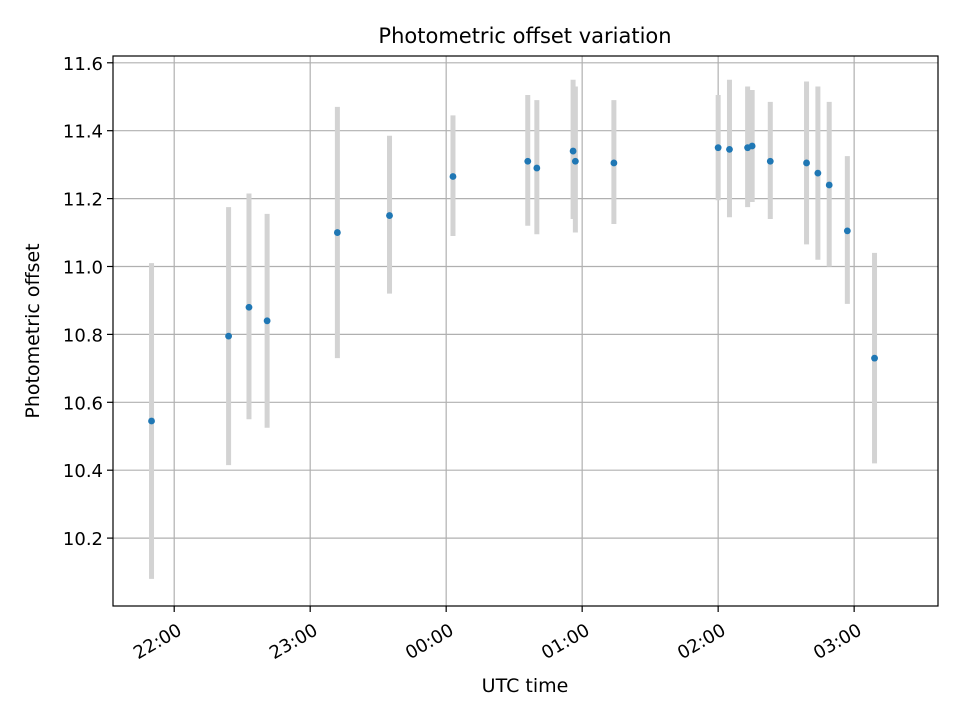 The height and width of the screenshot is (724, 960). Describe the element at coordinates (83, 132) in the screenshot. I see `y-tick-label: 11.4` at that location.